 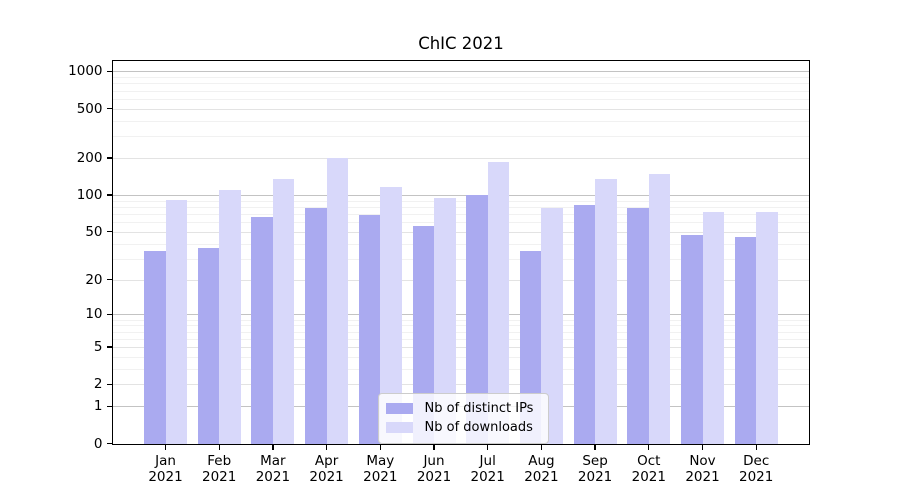 I want to click on y-tick-label: 1000, so click(x=85, y=71).